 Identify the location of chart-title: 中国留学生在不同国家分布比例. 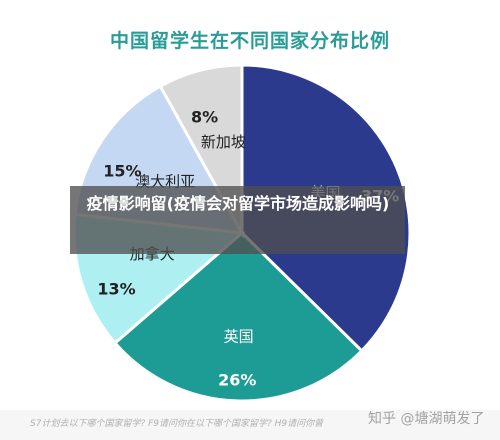
(249, 41).